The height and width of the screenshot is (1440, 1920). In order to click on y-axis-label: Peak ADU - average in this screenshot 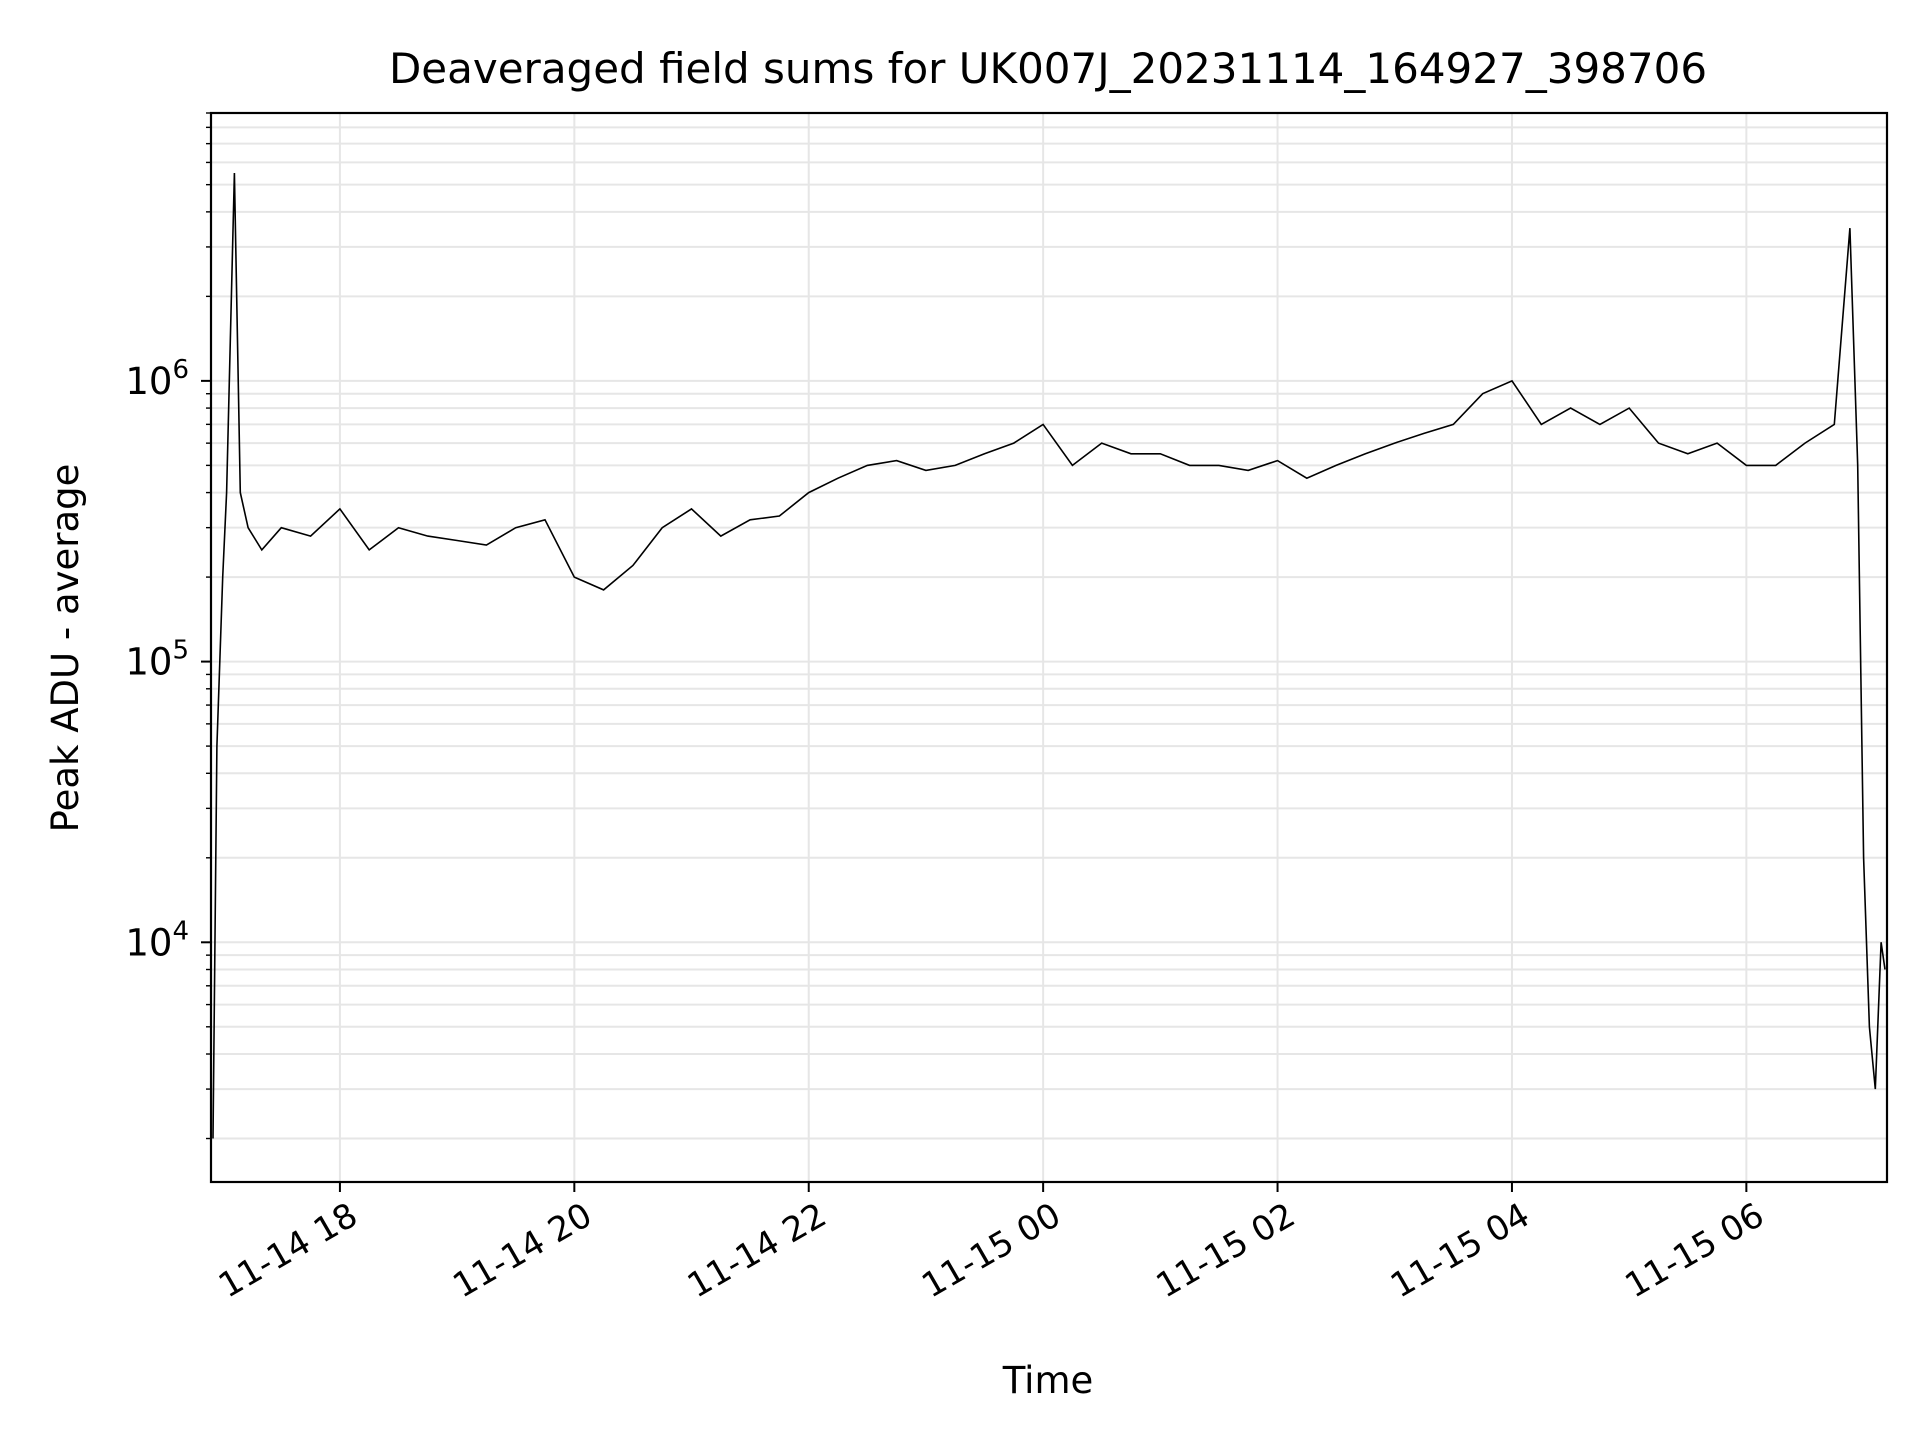, I will do `click(65, 648)`.